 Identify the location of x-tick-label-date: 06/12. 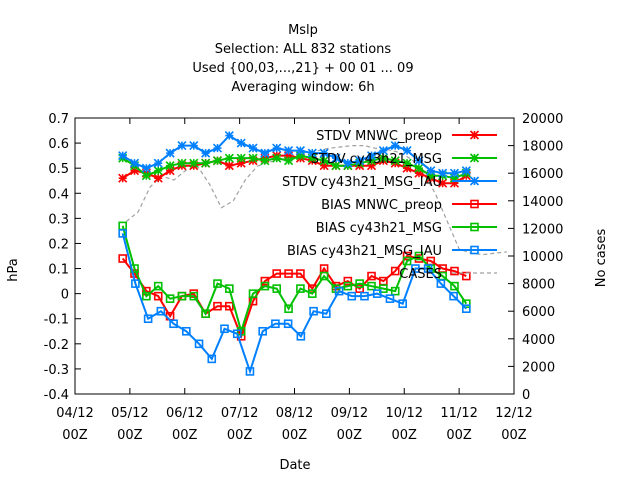
(184, 413).